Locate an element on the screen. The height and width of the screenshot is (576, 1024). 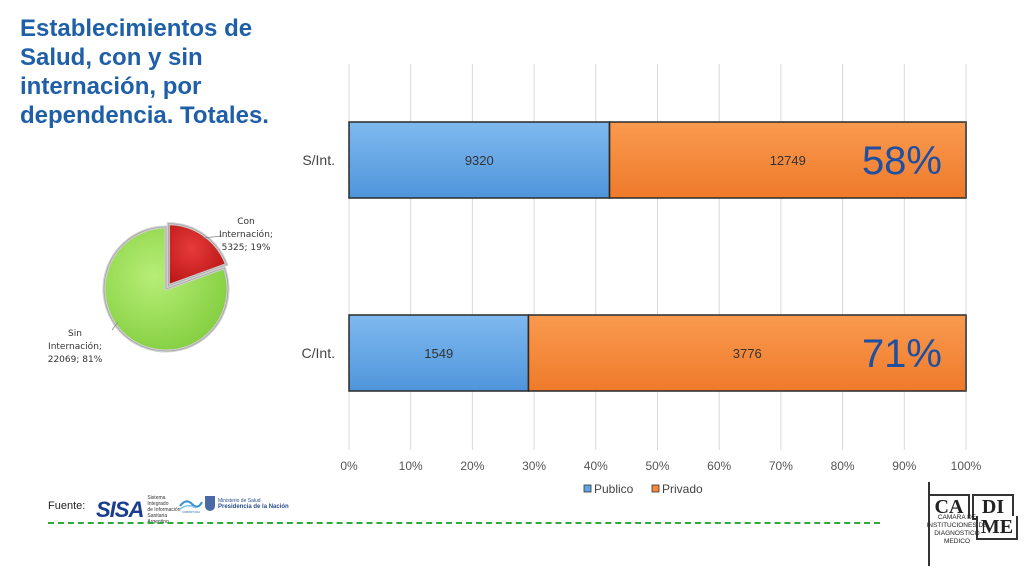
pie-label-con: Con Internación; 5325; 19% is located at coordinates (246, 235).